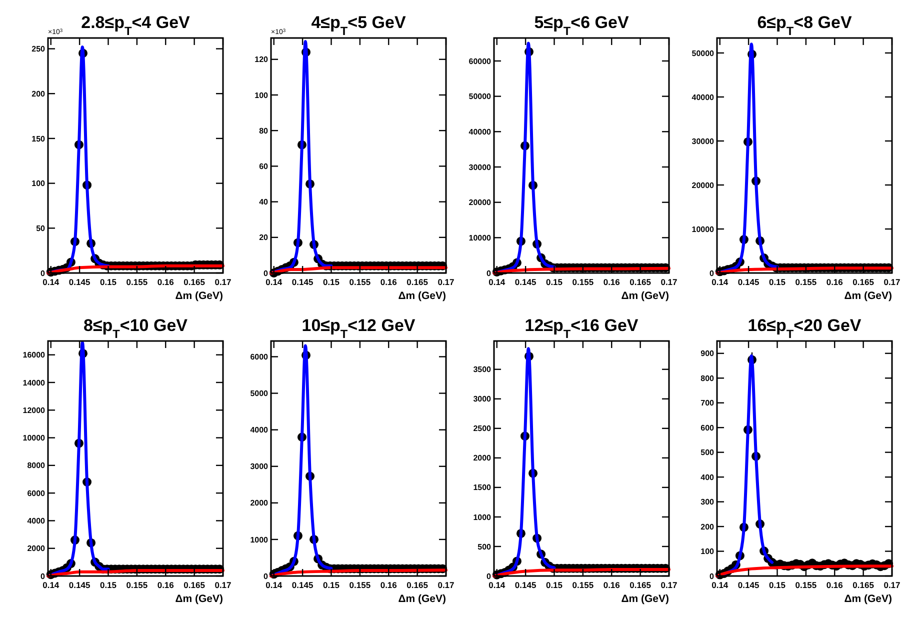 This screenshot has width=908, height=622. Describe the element at coordinates (707, 427) in the screenshot. I see `y-tick-label: 600` at that location.